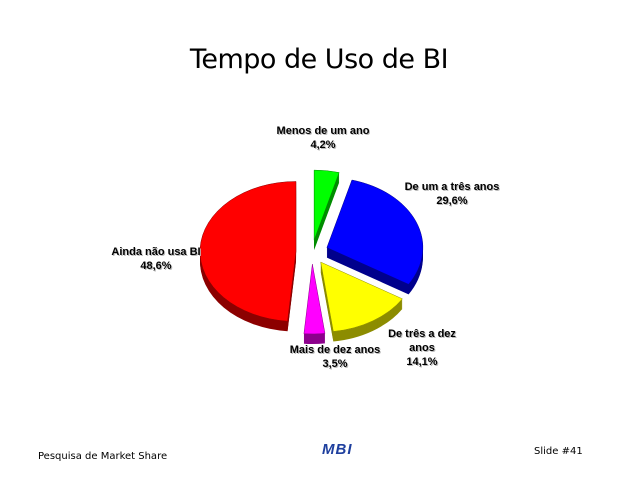 This screenshot has width=638, height=479. I want to click on value-label: 14,1%, so click(422, 362).